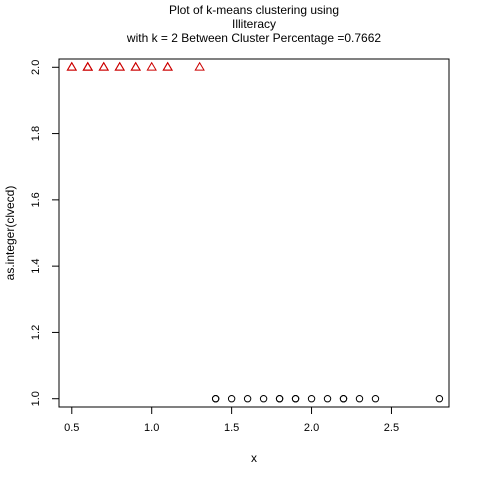 The height and width of the screenshot is (480, 480). Describe the element at coordinates (10, 233) in the screenshot. I see `y-axis-label: as.integer(clvecd)` at that location.